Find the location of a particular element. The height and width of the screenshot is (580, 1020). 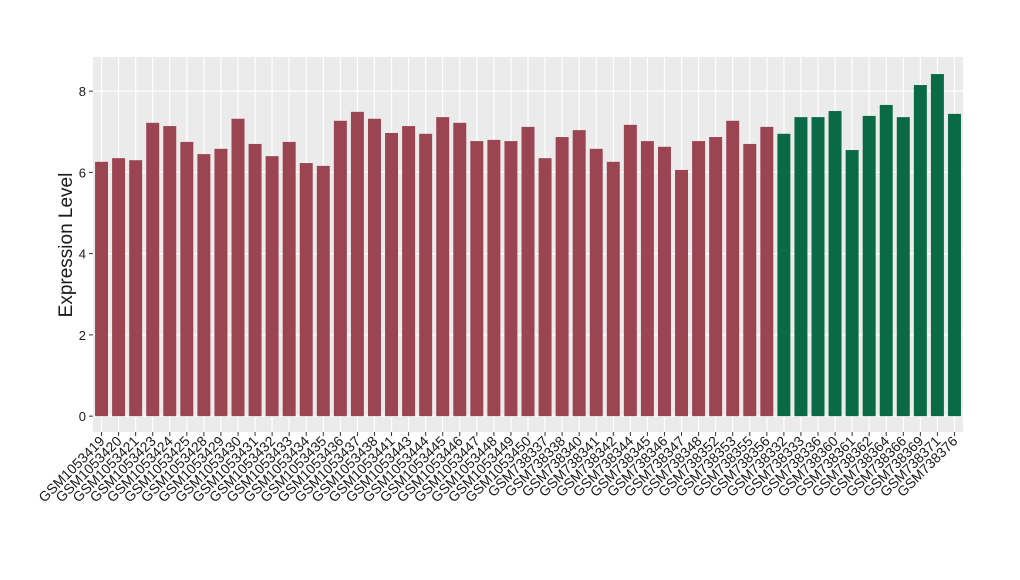

y-tick-label: 2 is located at coordinates (82, 335).